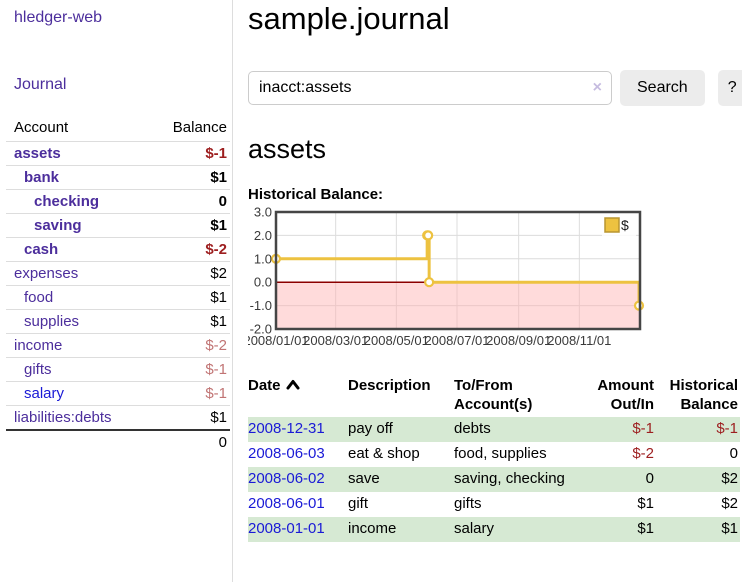 The image size is (742, 582). What do you see at coordinates (118, 345) in the screenshot?
I see `account-row: income $-2` at bounding box center [118, 345].